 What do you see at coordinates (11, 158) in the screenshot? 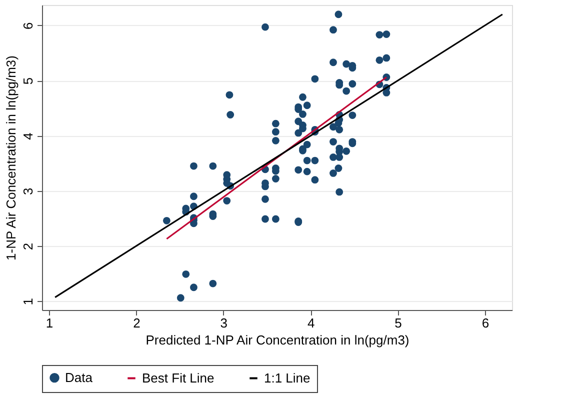
I see `y-axis-title: 1-NP Air Concentration in ln(pg/m3)` at bounding box center [11, 158].